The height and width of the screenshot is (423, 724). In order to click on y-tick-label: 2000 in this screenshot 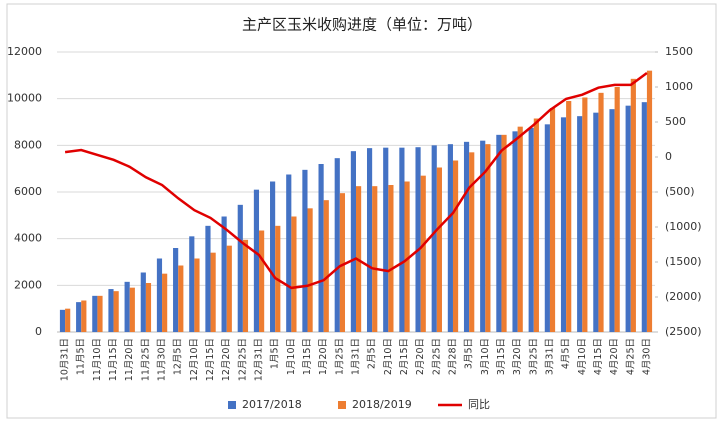, I will do `click(28, 284)`.